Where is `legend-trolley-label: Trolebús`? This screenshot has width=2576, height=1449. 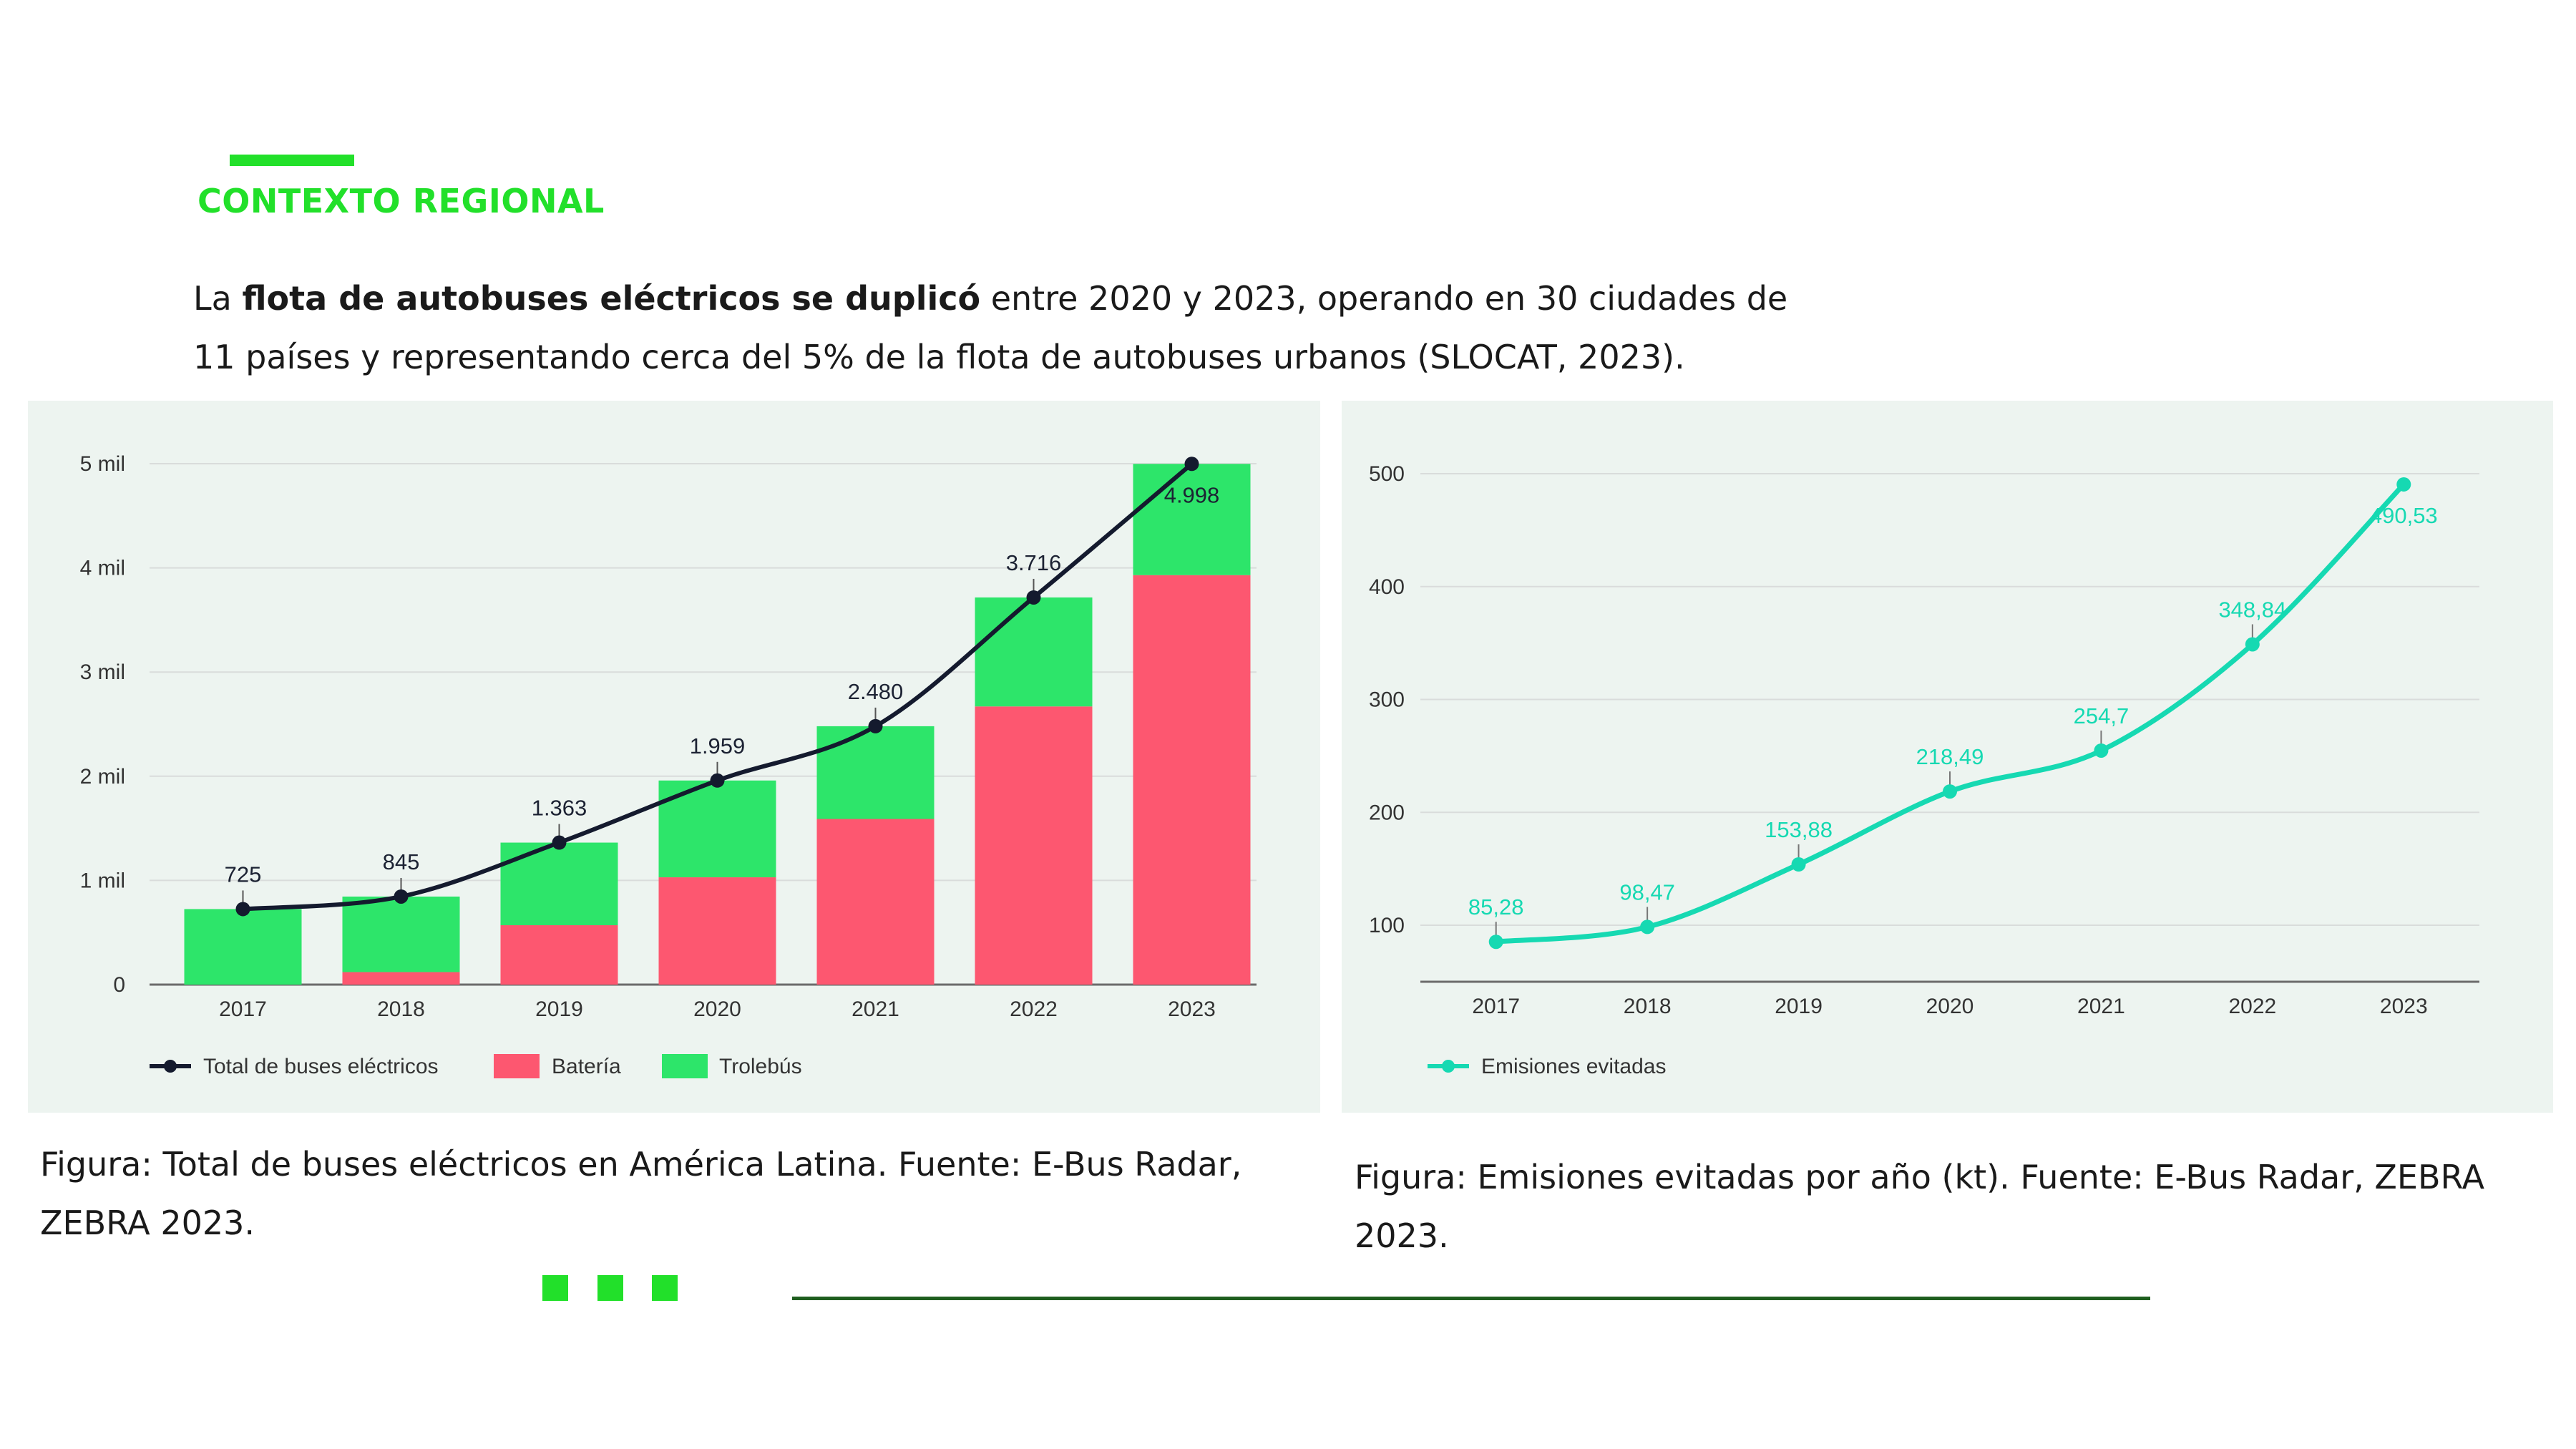
legend-trolley-label: Trolebús is located at coordinates (760, 1066).